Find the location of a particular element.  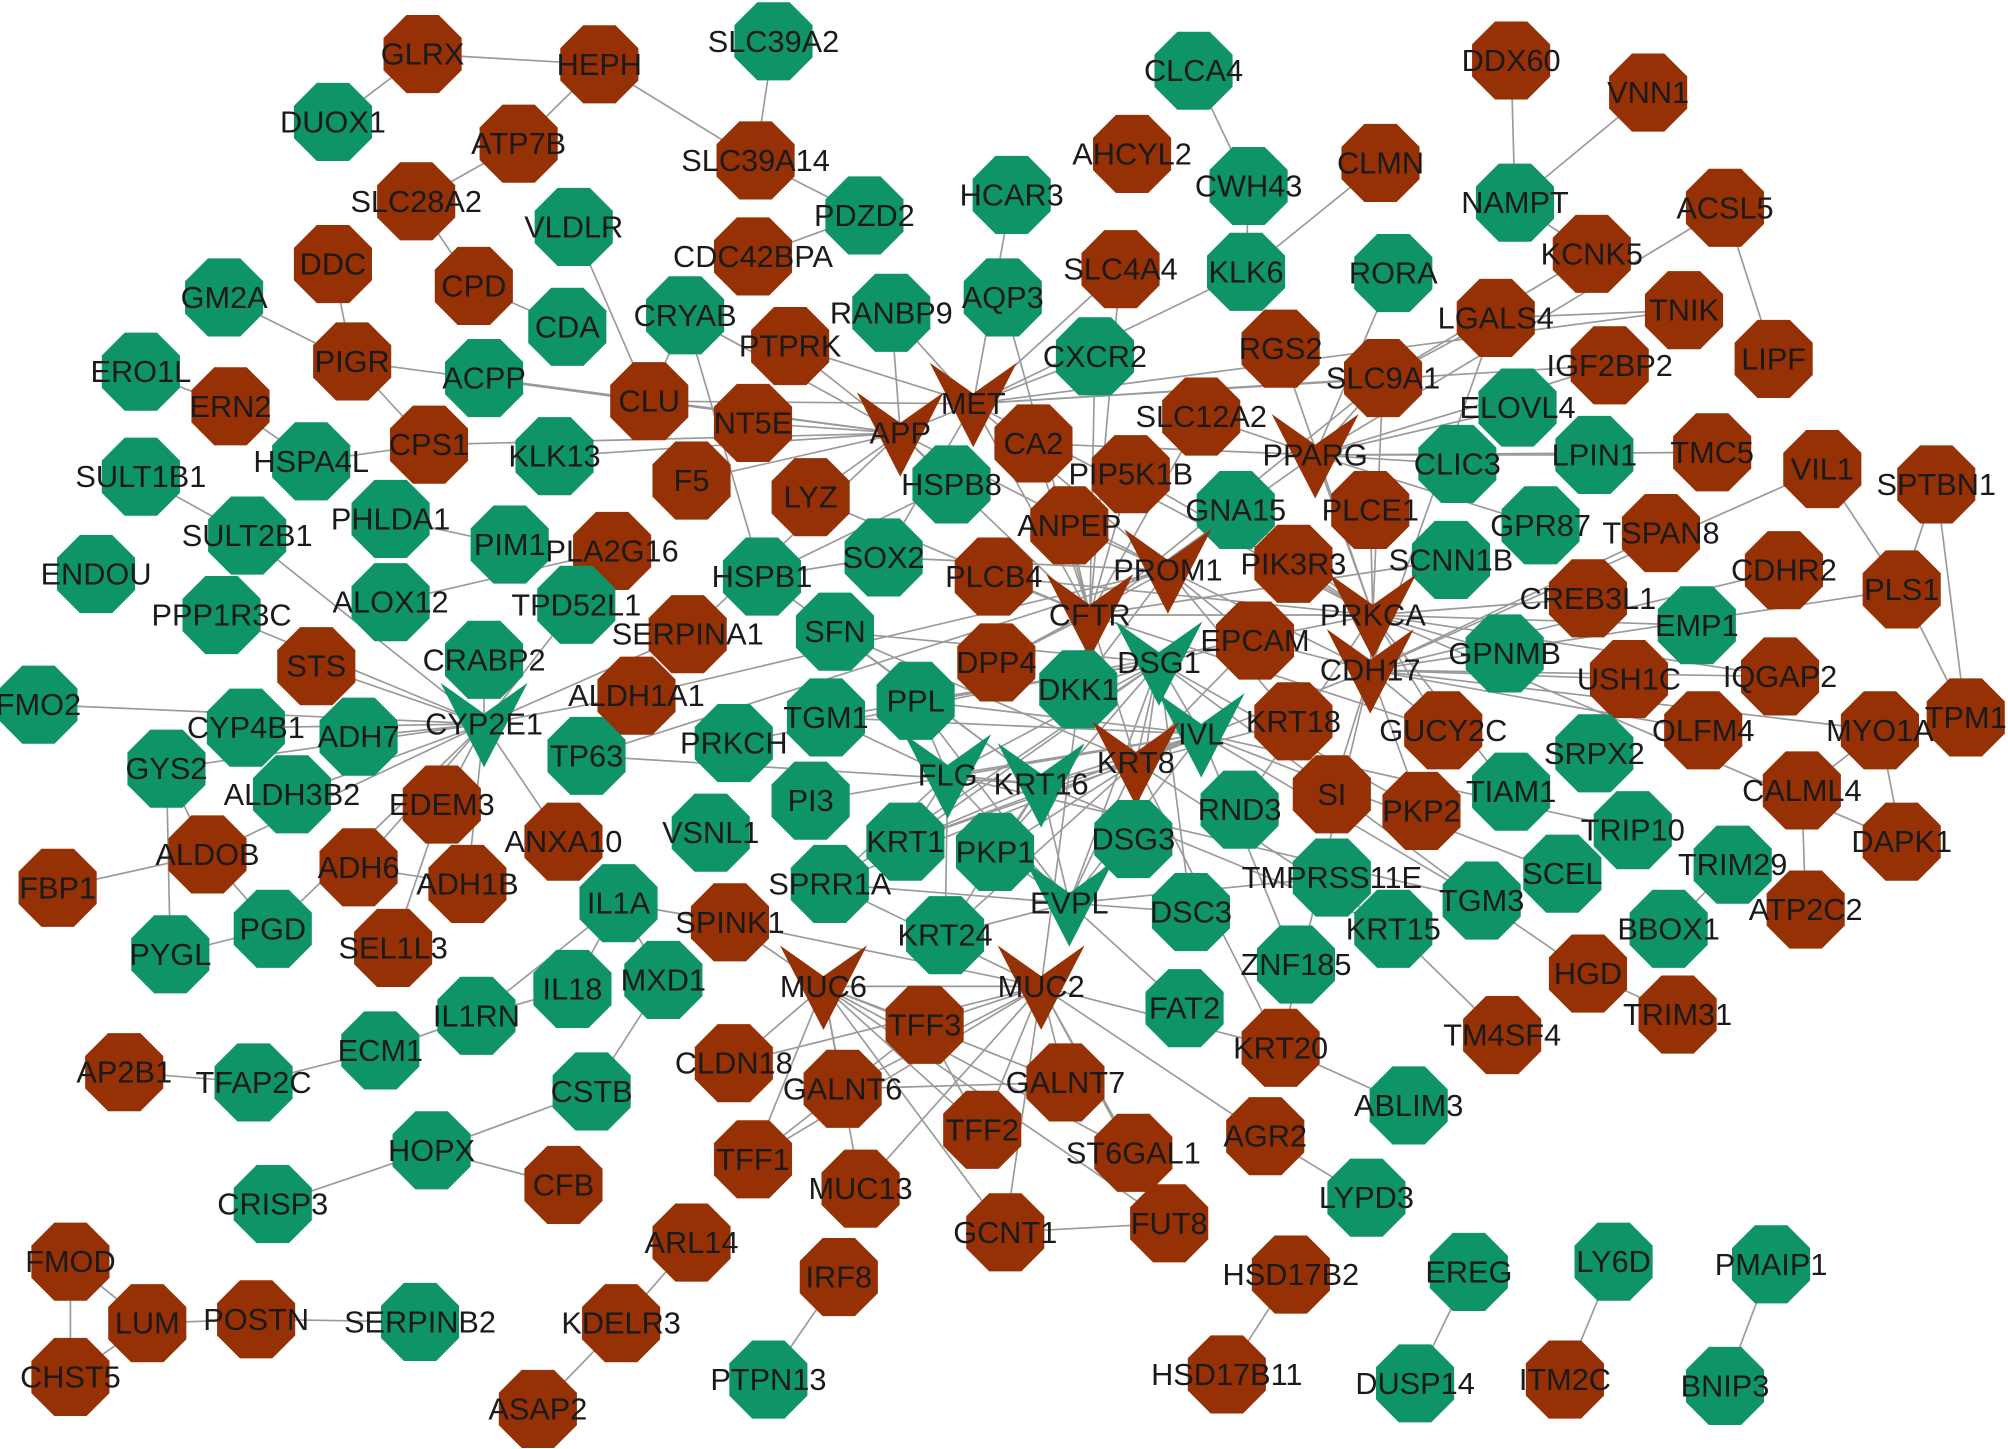

node-slc39a14 is located at coordinates (755, 160).